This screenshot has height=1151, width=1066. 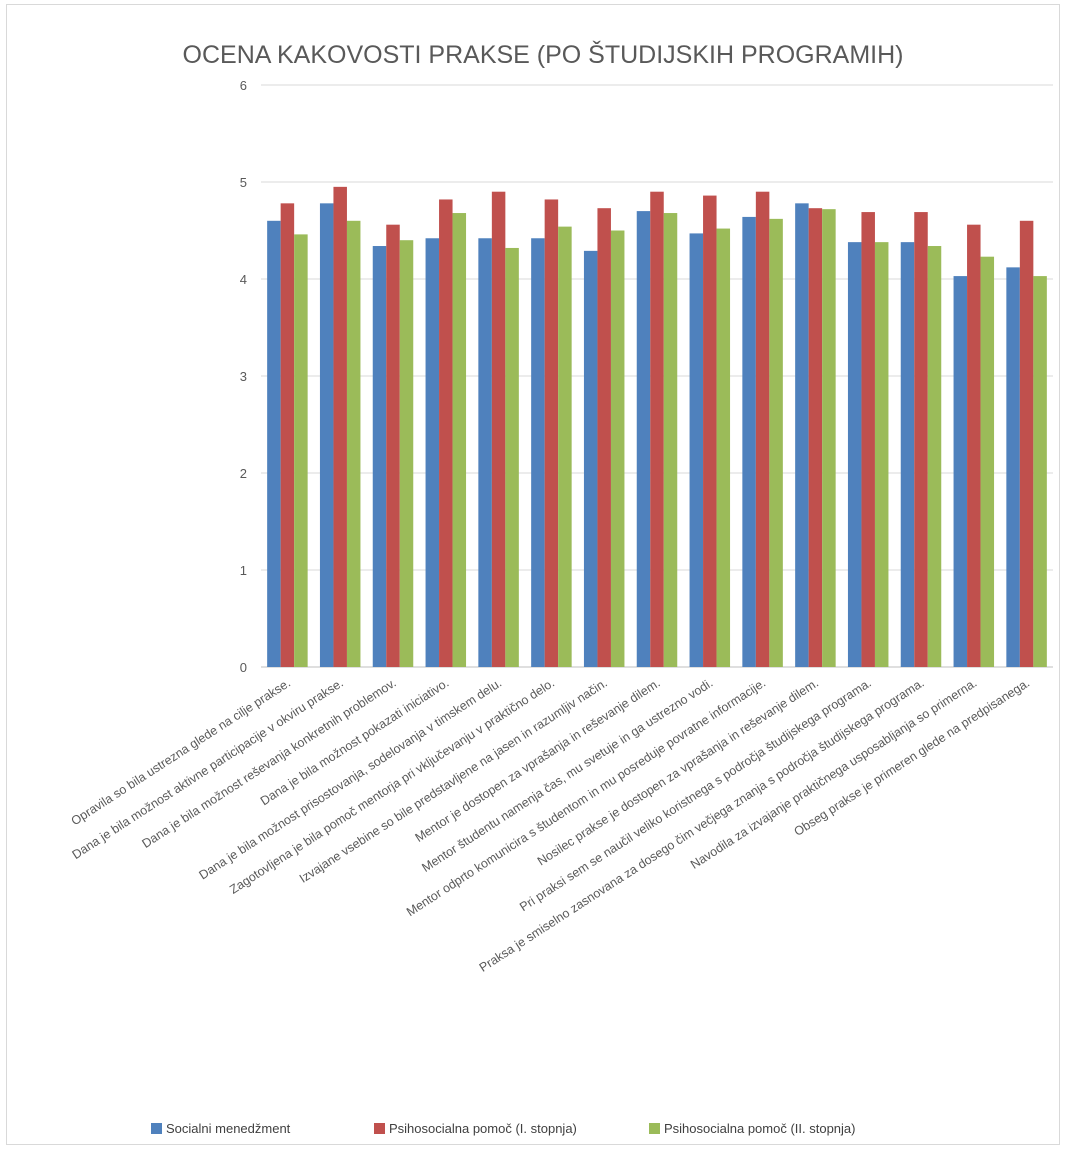 What do you see at coordinates (243, 85) in the screenshot?
I see `y-tick-label: 6` at bounding box center [243, 85].